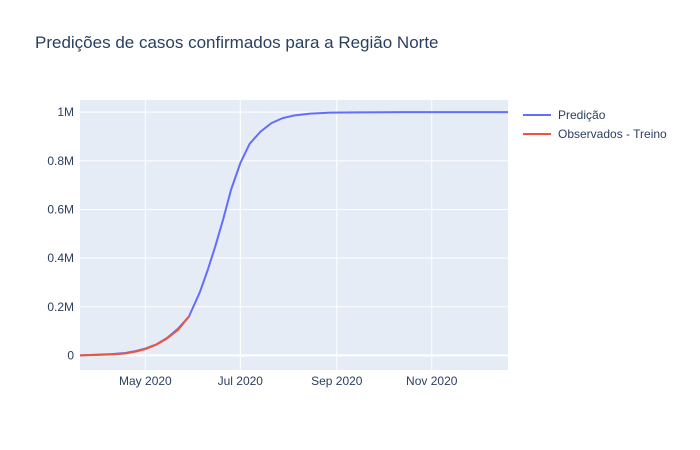 The height and width of the screenshot is (450, 700). Describe the element at coordinates (337, 381) in the screenshot. I see `x-tick-label: Sep 2020` at that location.